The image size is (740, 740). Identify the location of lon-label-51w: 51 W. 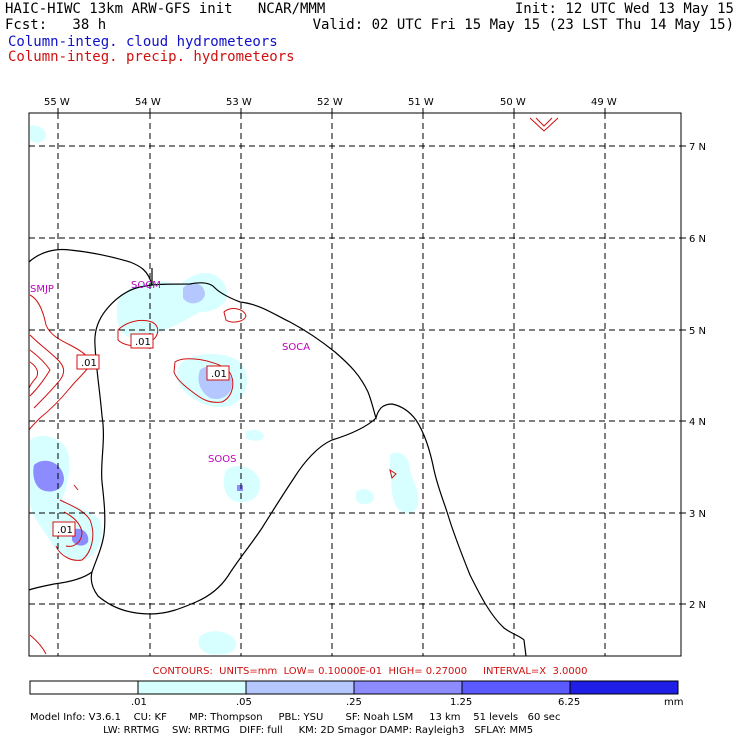
(421, 102).